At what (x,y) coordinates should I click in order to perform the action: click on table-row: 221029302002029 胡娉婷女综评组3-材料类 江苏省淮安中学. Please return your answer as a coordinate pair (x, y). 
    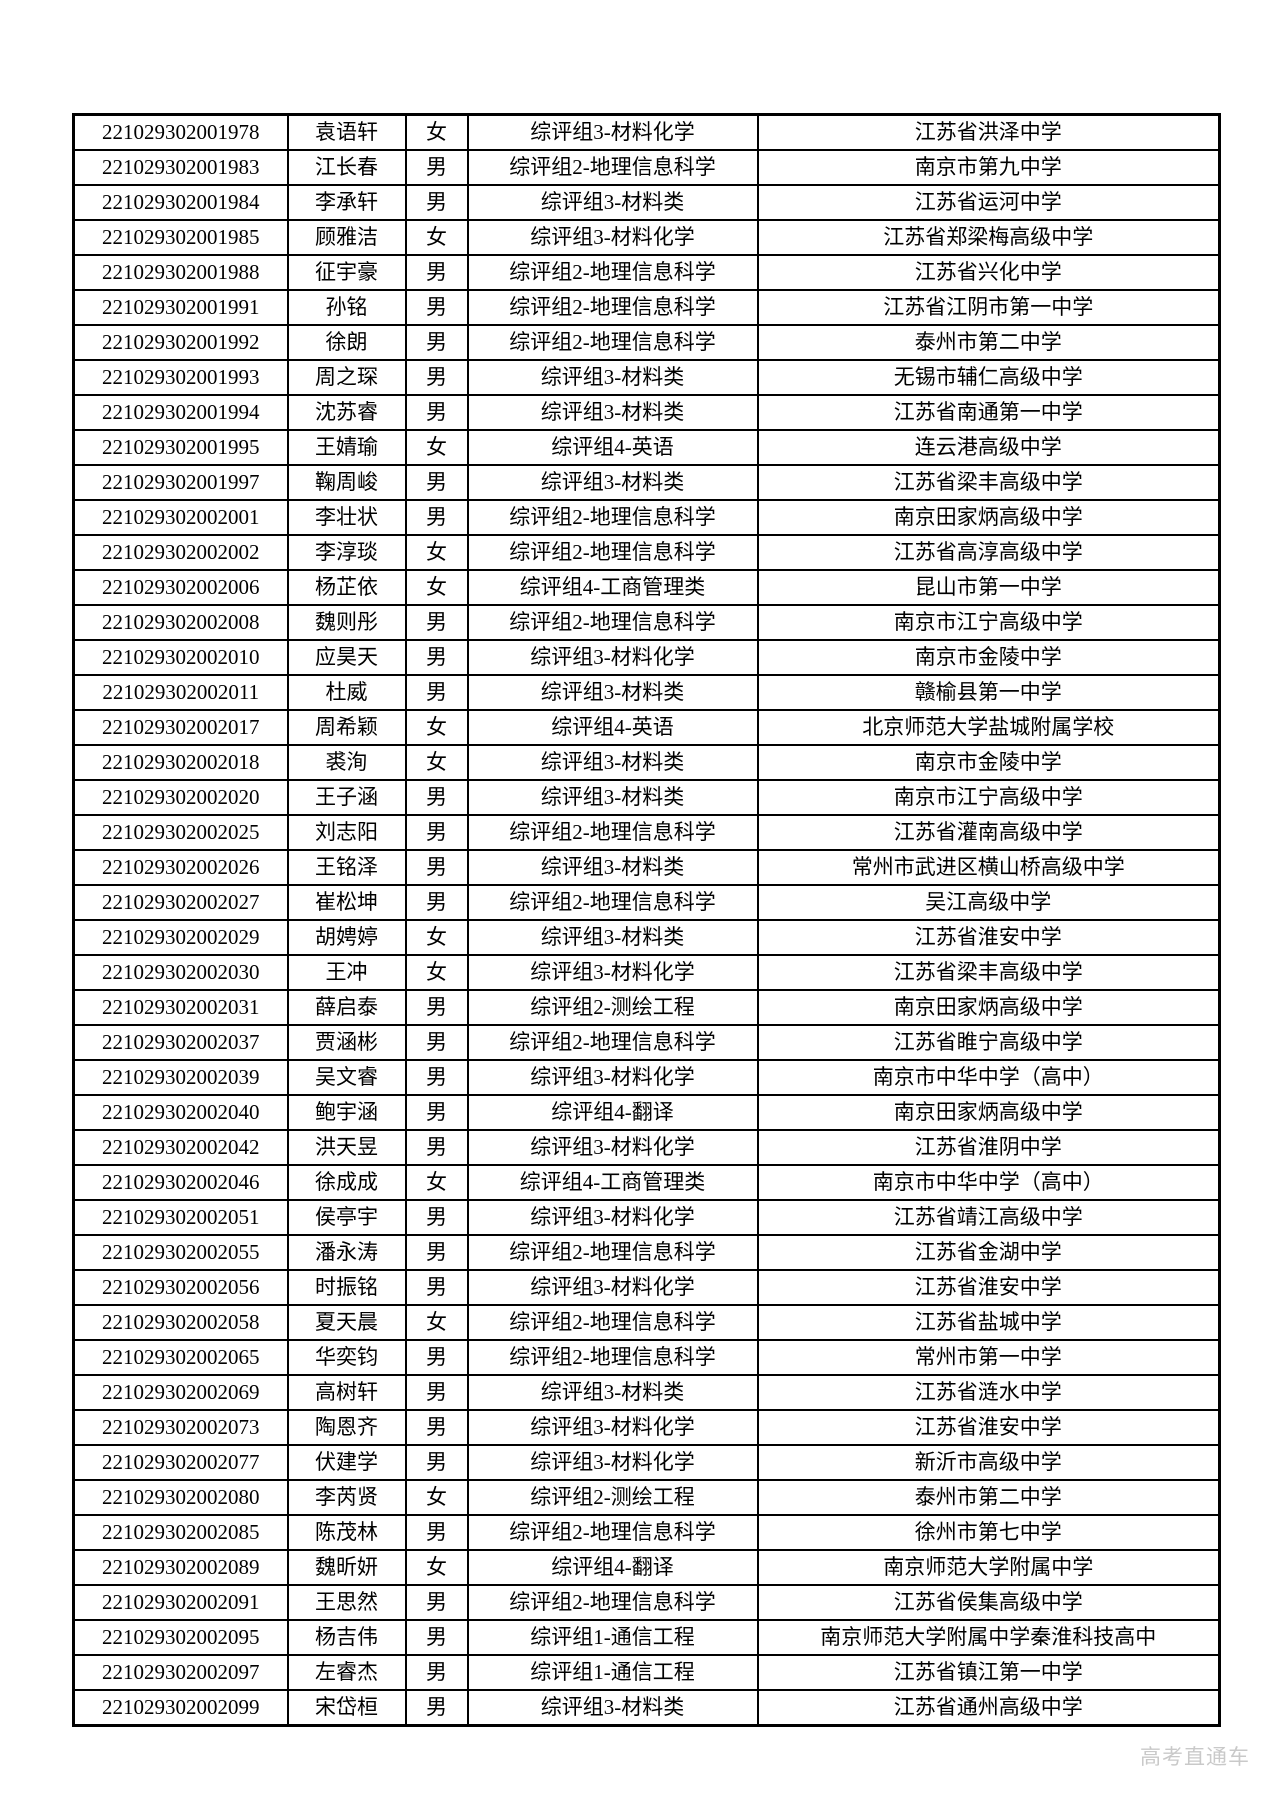
    Looking at the image, I should click on (646, 937).